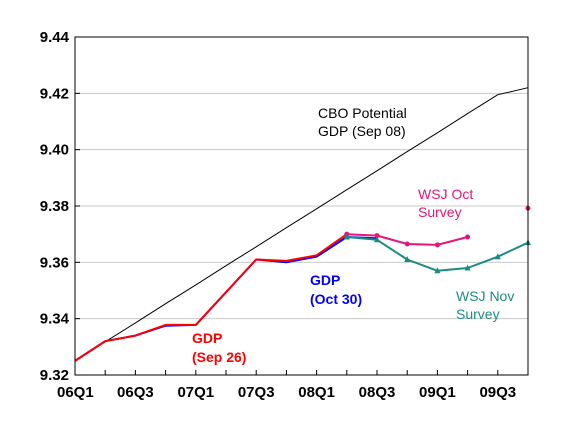  I want to click on y-tick-label: 9.40, so click(54, 150).